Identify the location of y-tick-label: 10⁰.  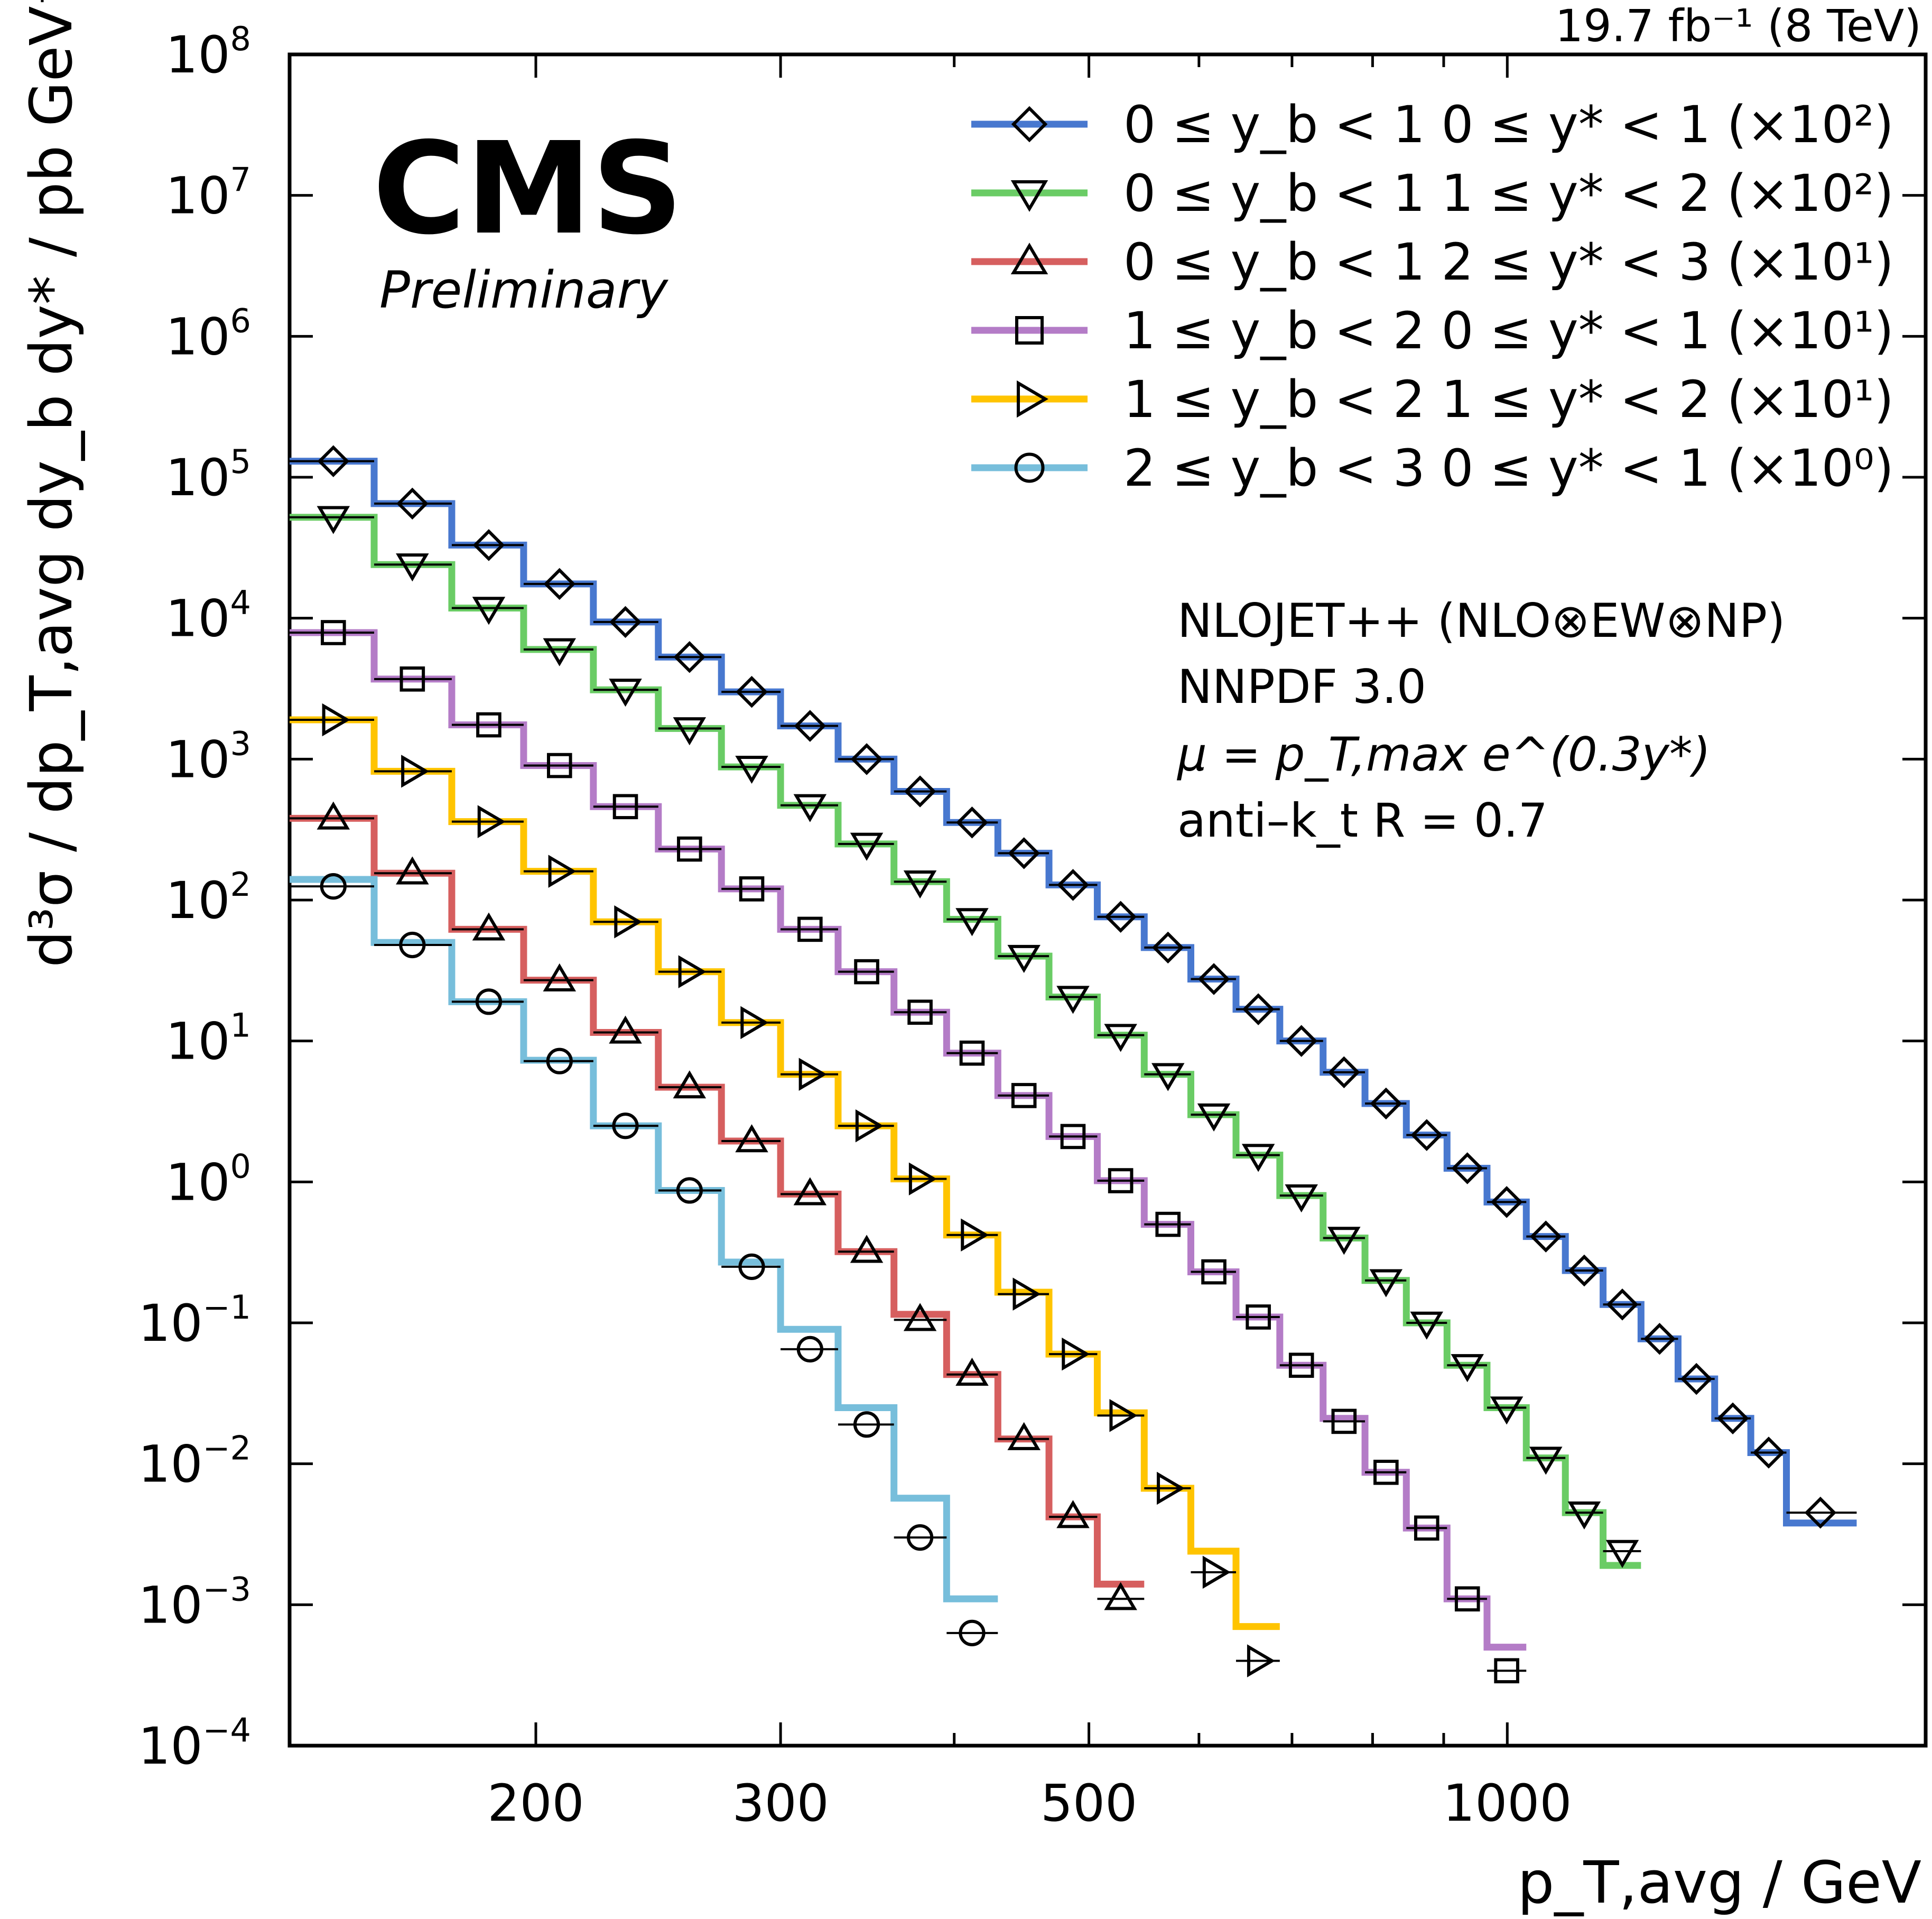
(208, 1180).